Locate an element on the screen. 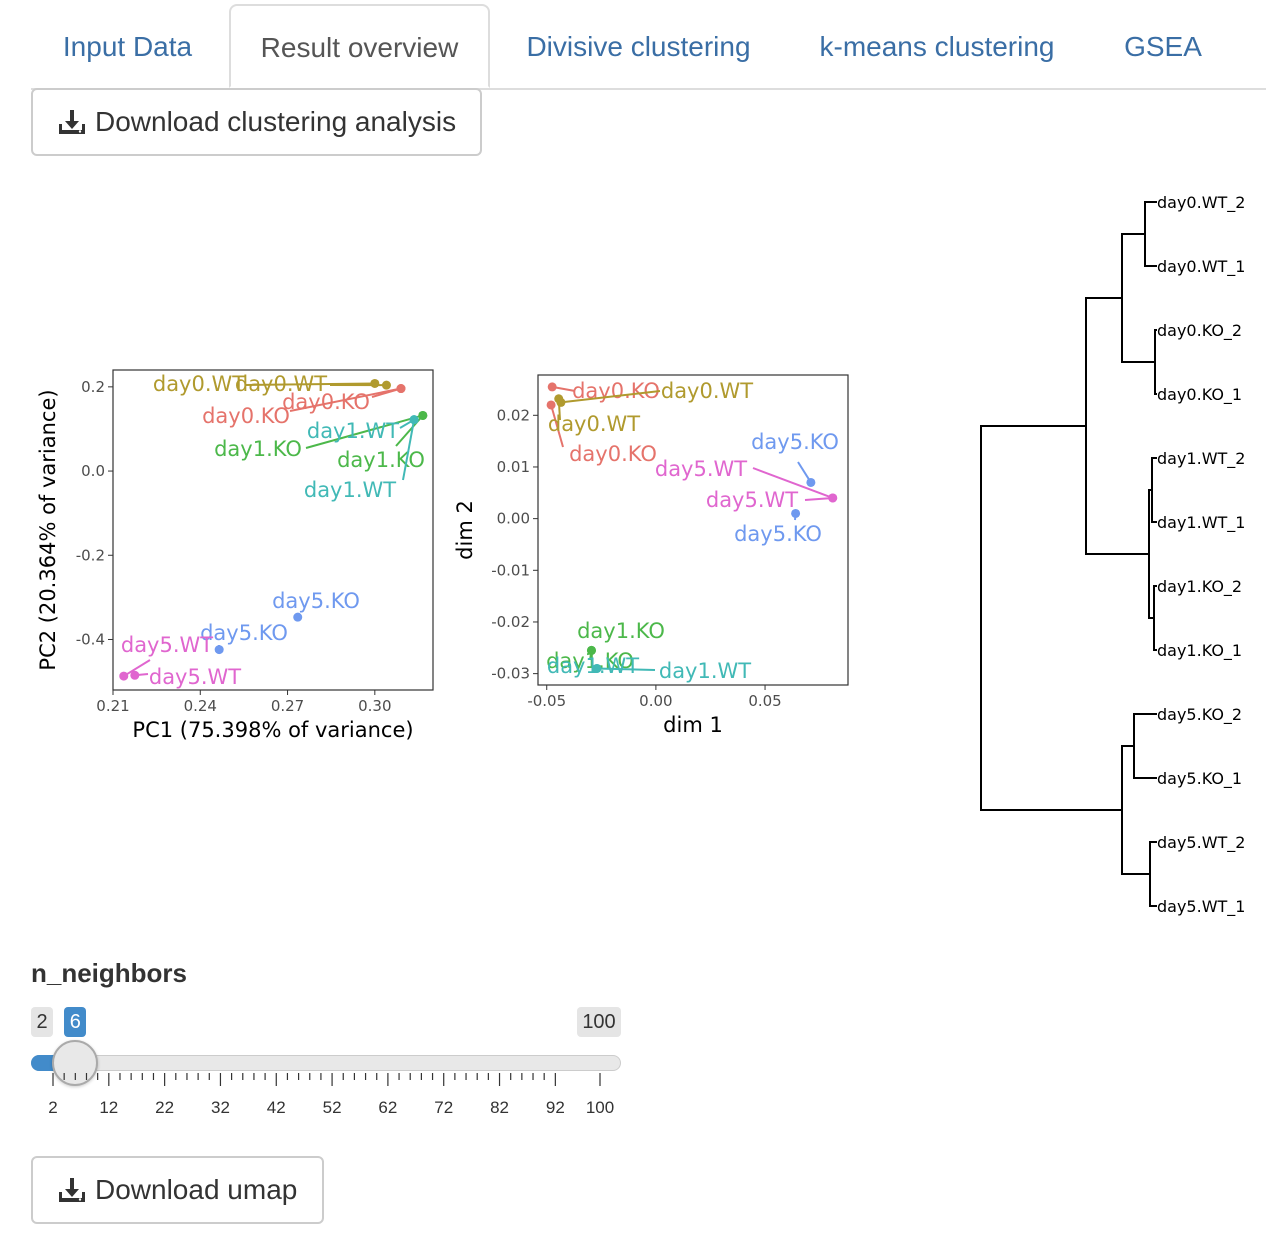  slider-tick-label: 82 is located at coordinates (499, 1107).